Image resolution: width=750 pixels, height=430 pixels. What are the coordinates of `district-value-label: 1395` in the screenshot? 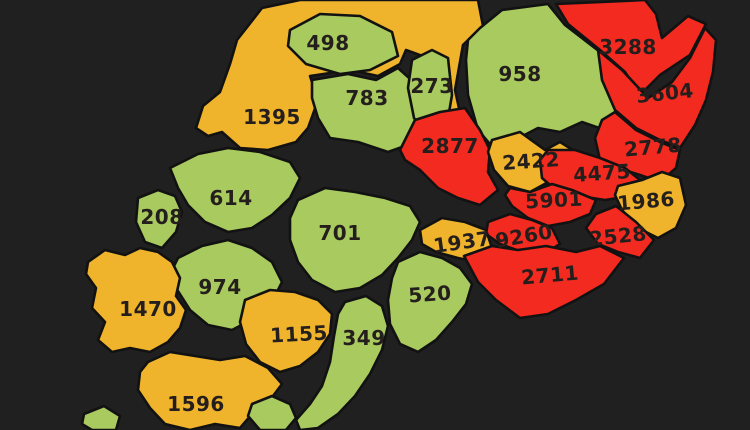 It's located at (272, 117).